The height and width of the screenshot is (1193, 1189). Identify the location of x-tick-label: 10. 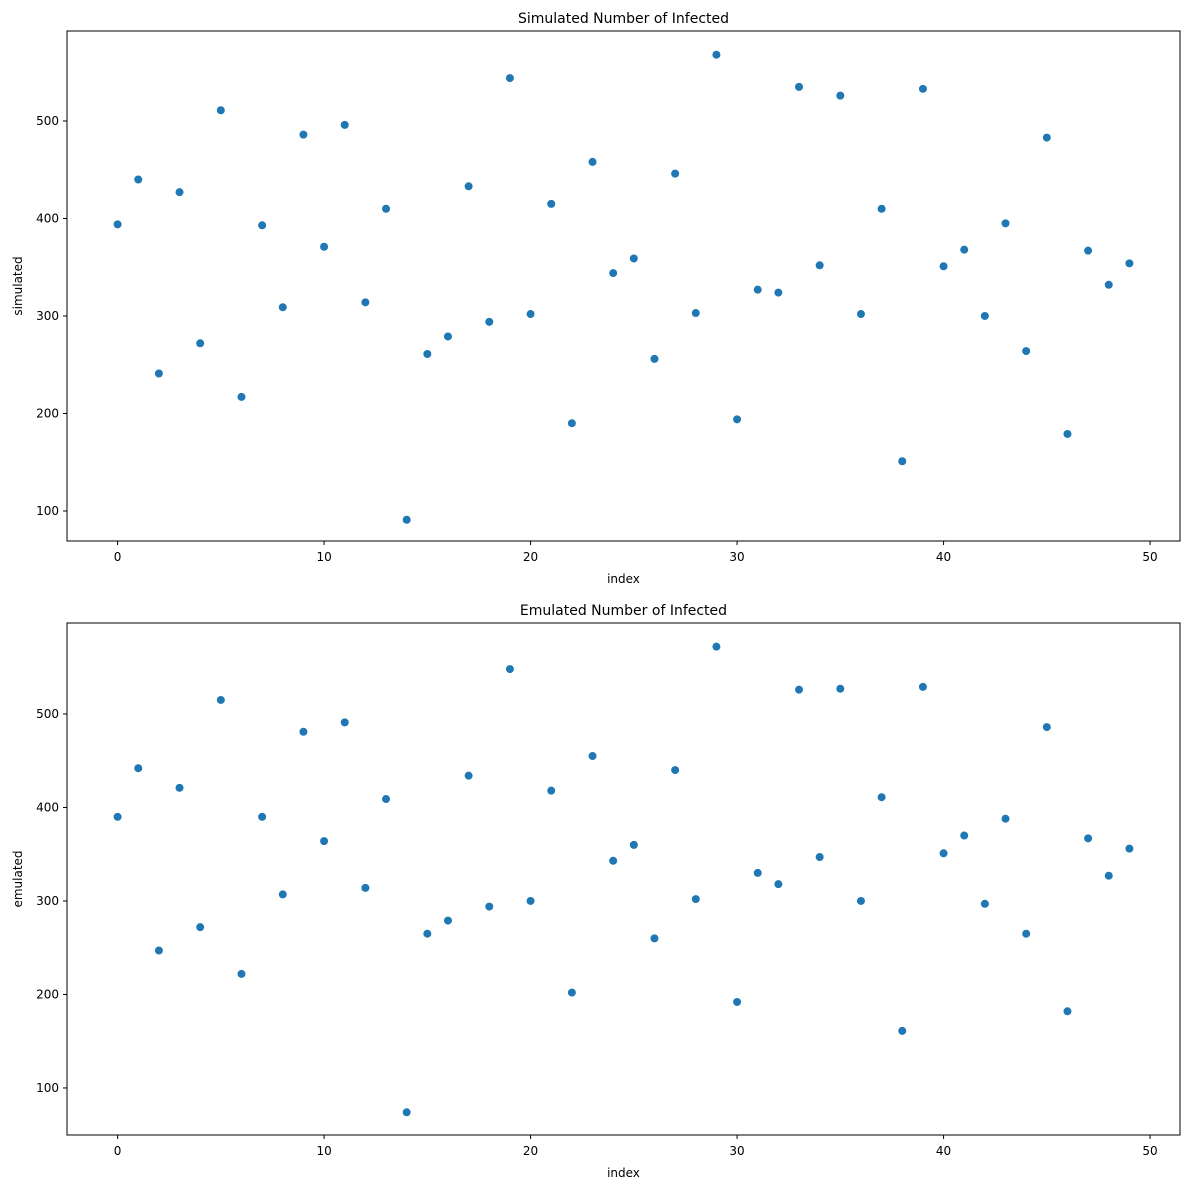
(323, 557).